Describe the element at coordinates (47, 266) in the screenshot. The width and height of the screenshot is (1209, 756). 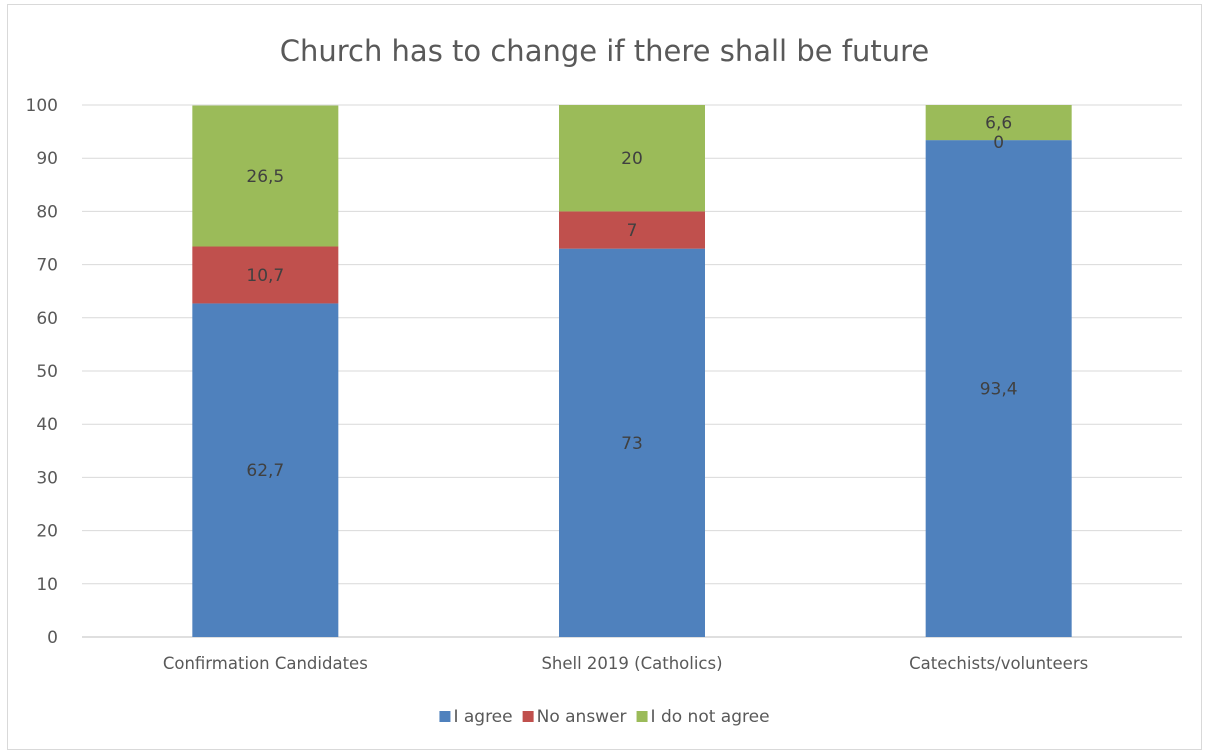
I see `y-tick-label: 70` at that location.